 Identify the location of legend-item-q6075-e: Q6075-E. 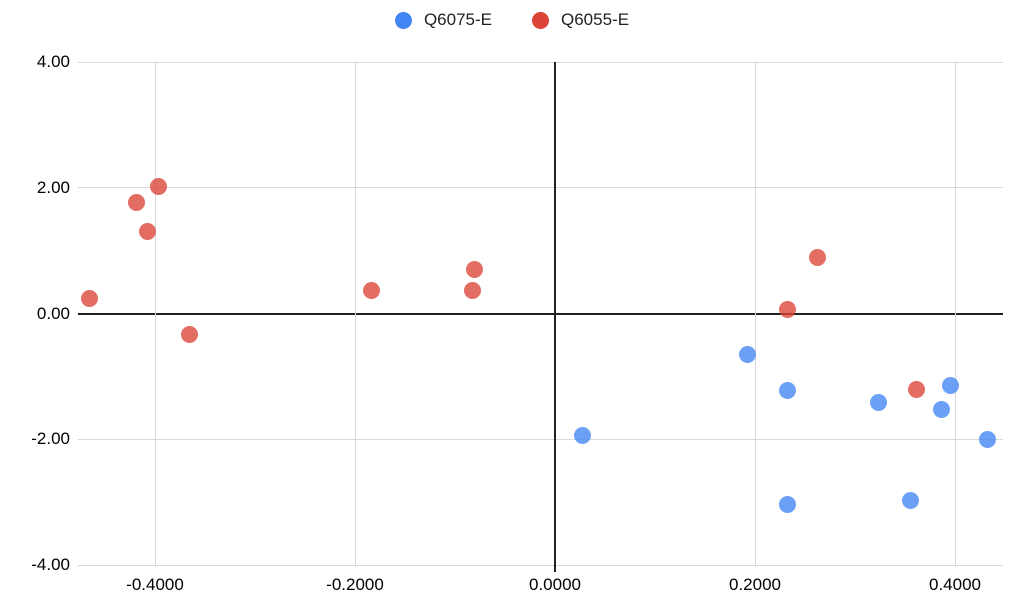
(443, 20).